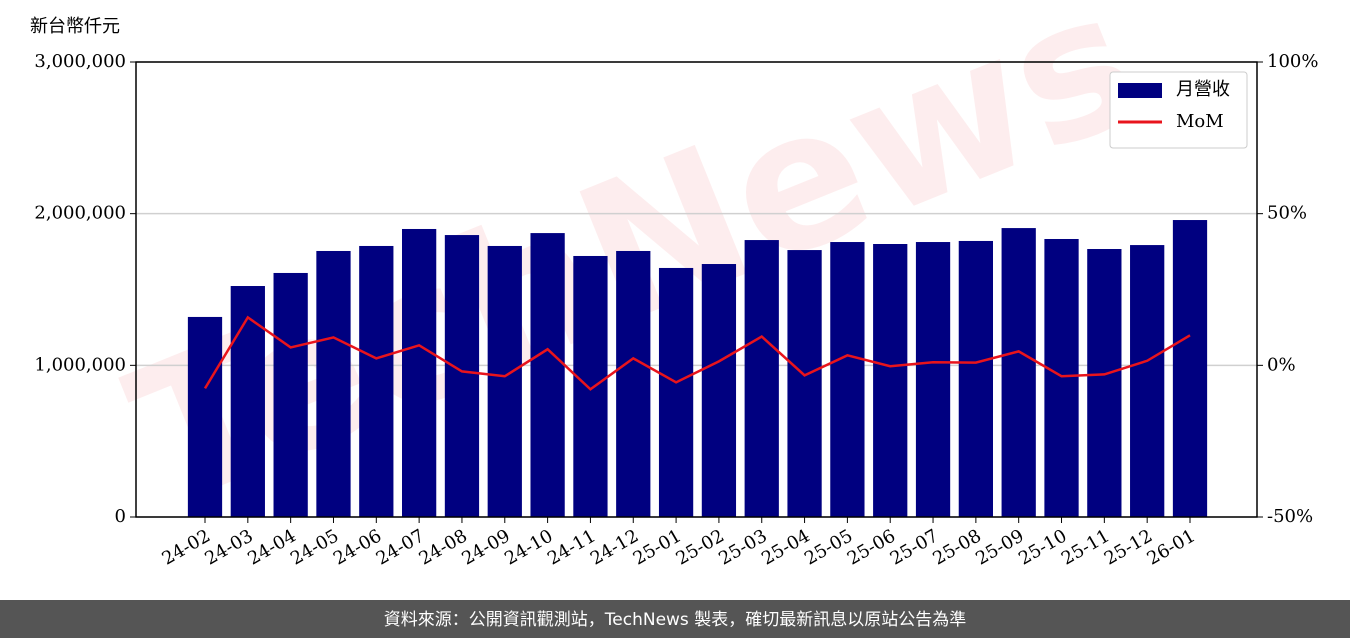 The image size is (1350, 638). I want to click on x-tick-label: 25-09, so click(999, 547).